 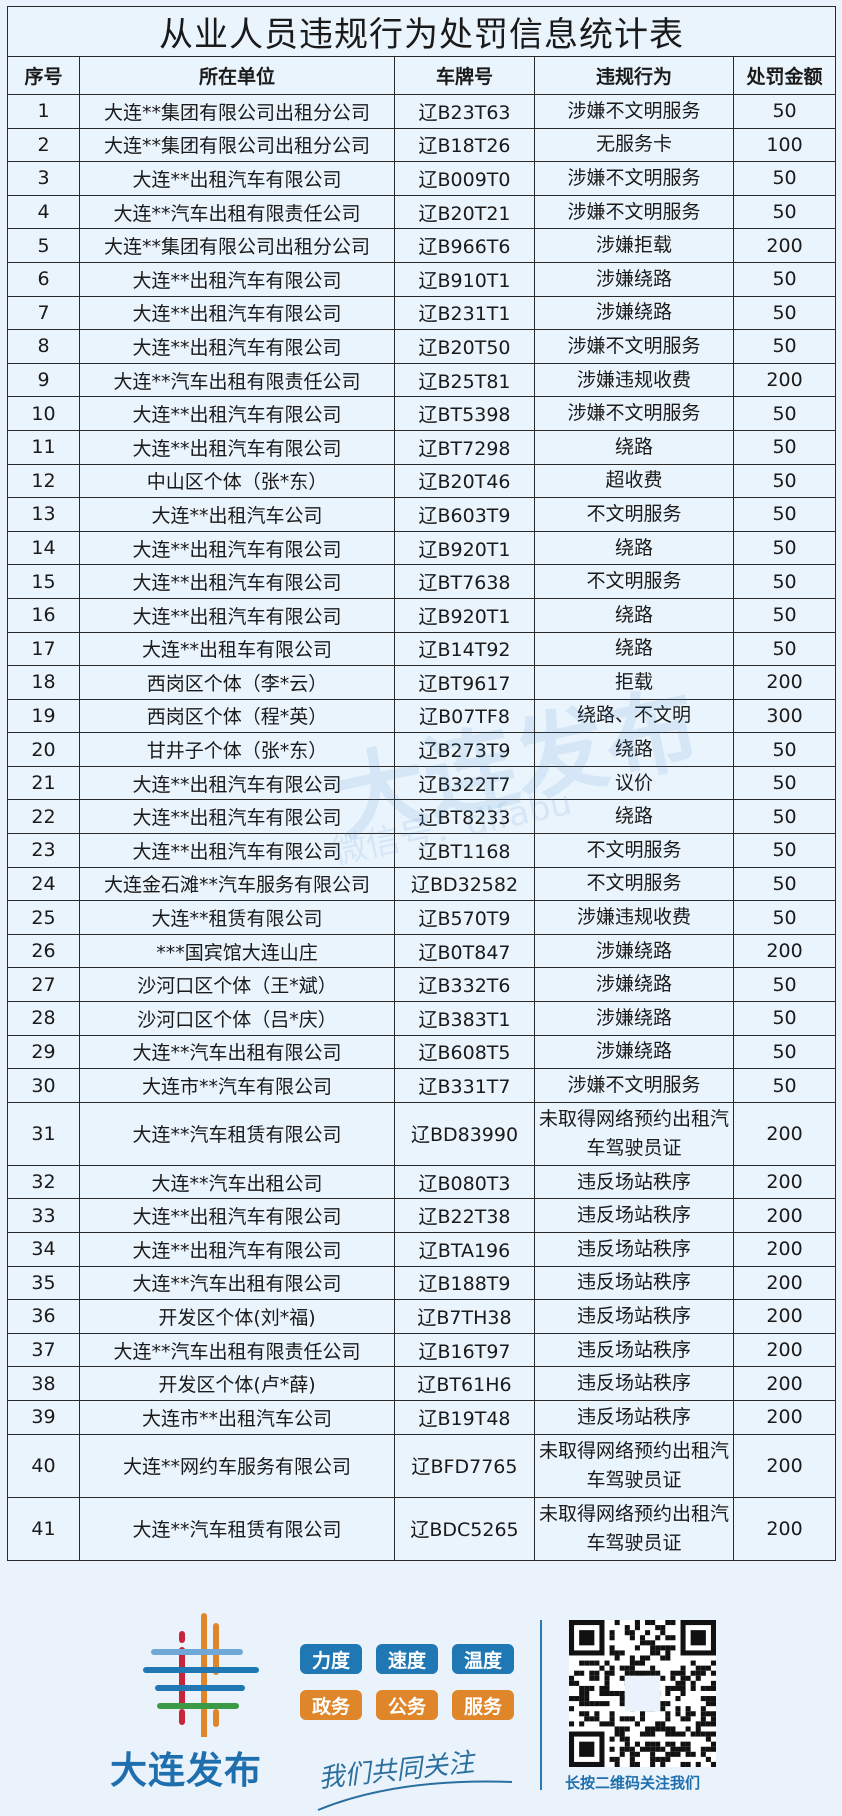 I want to click on cell-index: 16, so click(x=43, y=615).